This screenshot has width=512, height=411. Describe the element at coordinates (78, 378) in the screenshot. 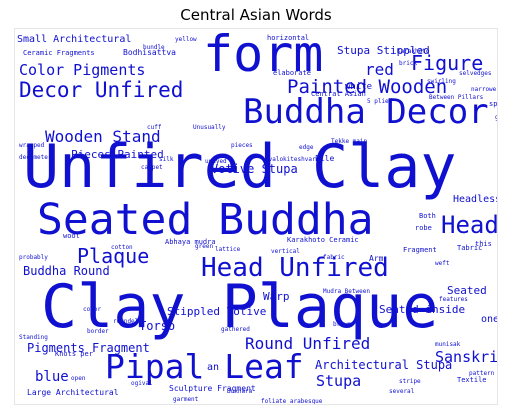

I see `word: open` at that location.